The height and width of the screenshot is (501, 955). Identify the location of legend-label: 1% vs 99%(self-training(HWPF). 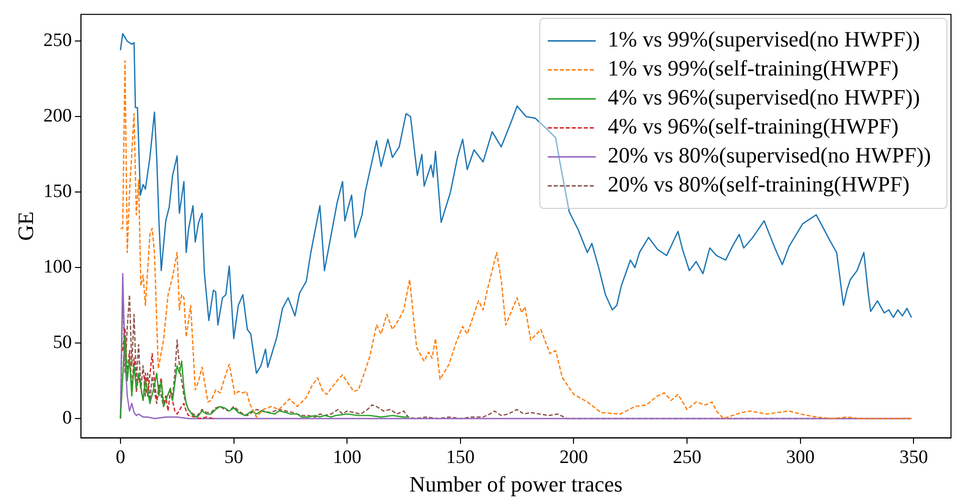
(753, 68).